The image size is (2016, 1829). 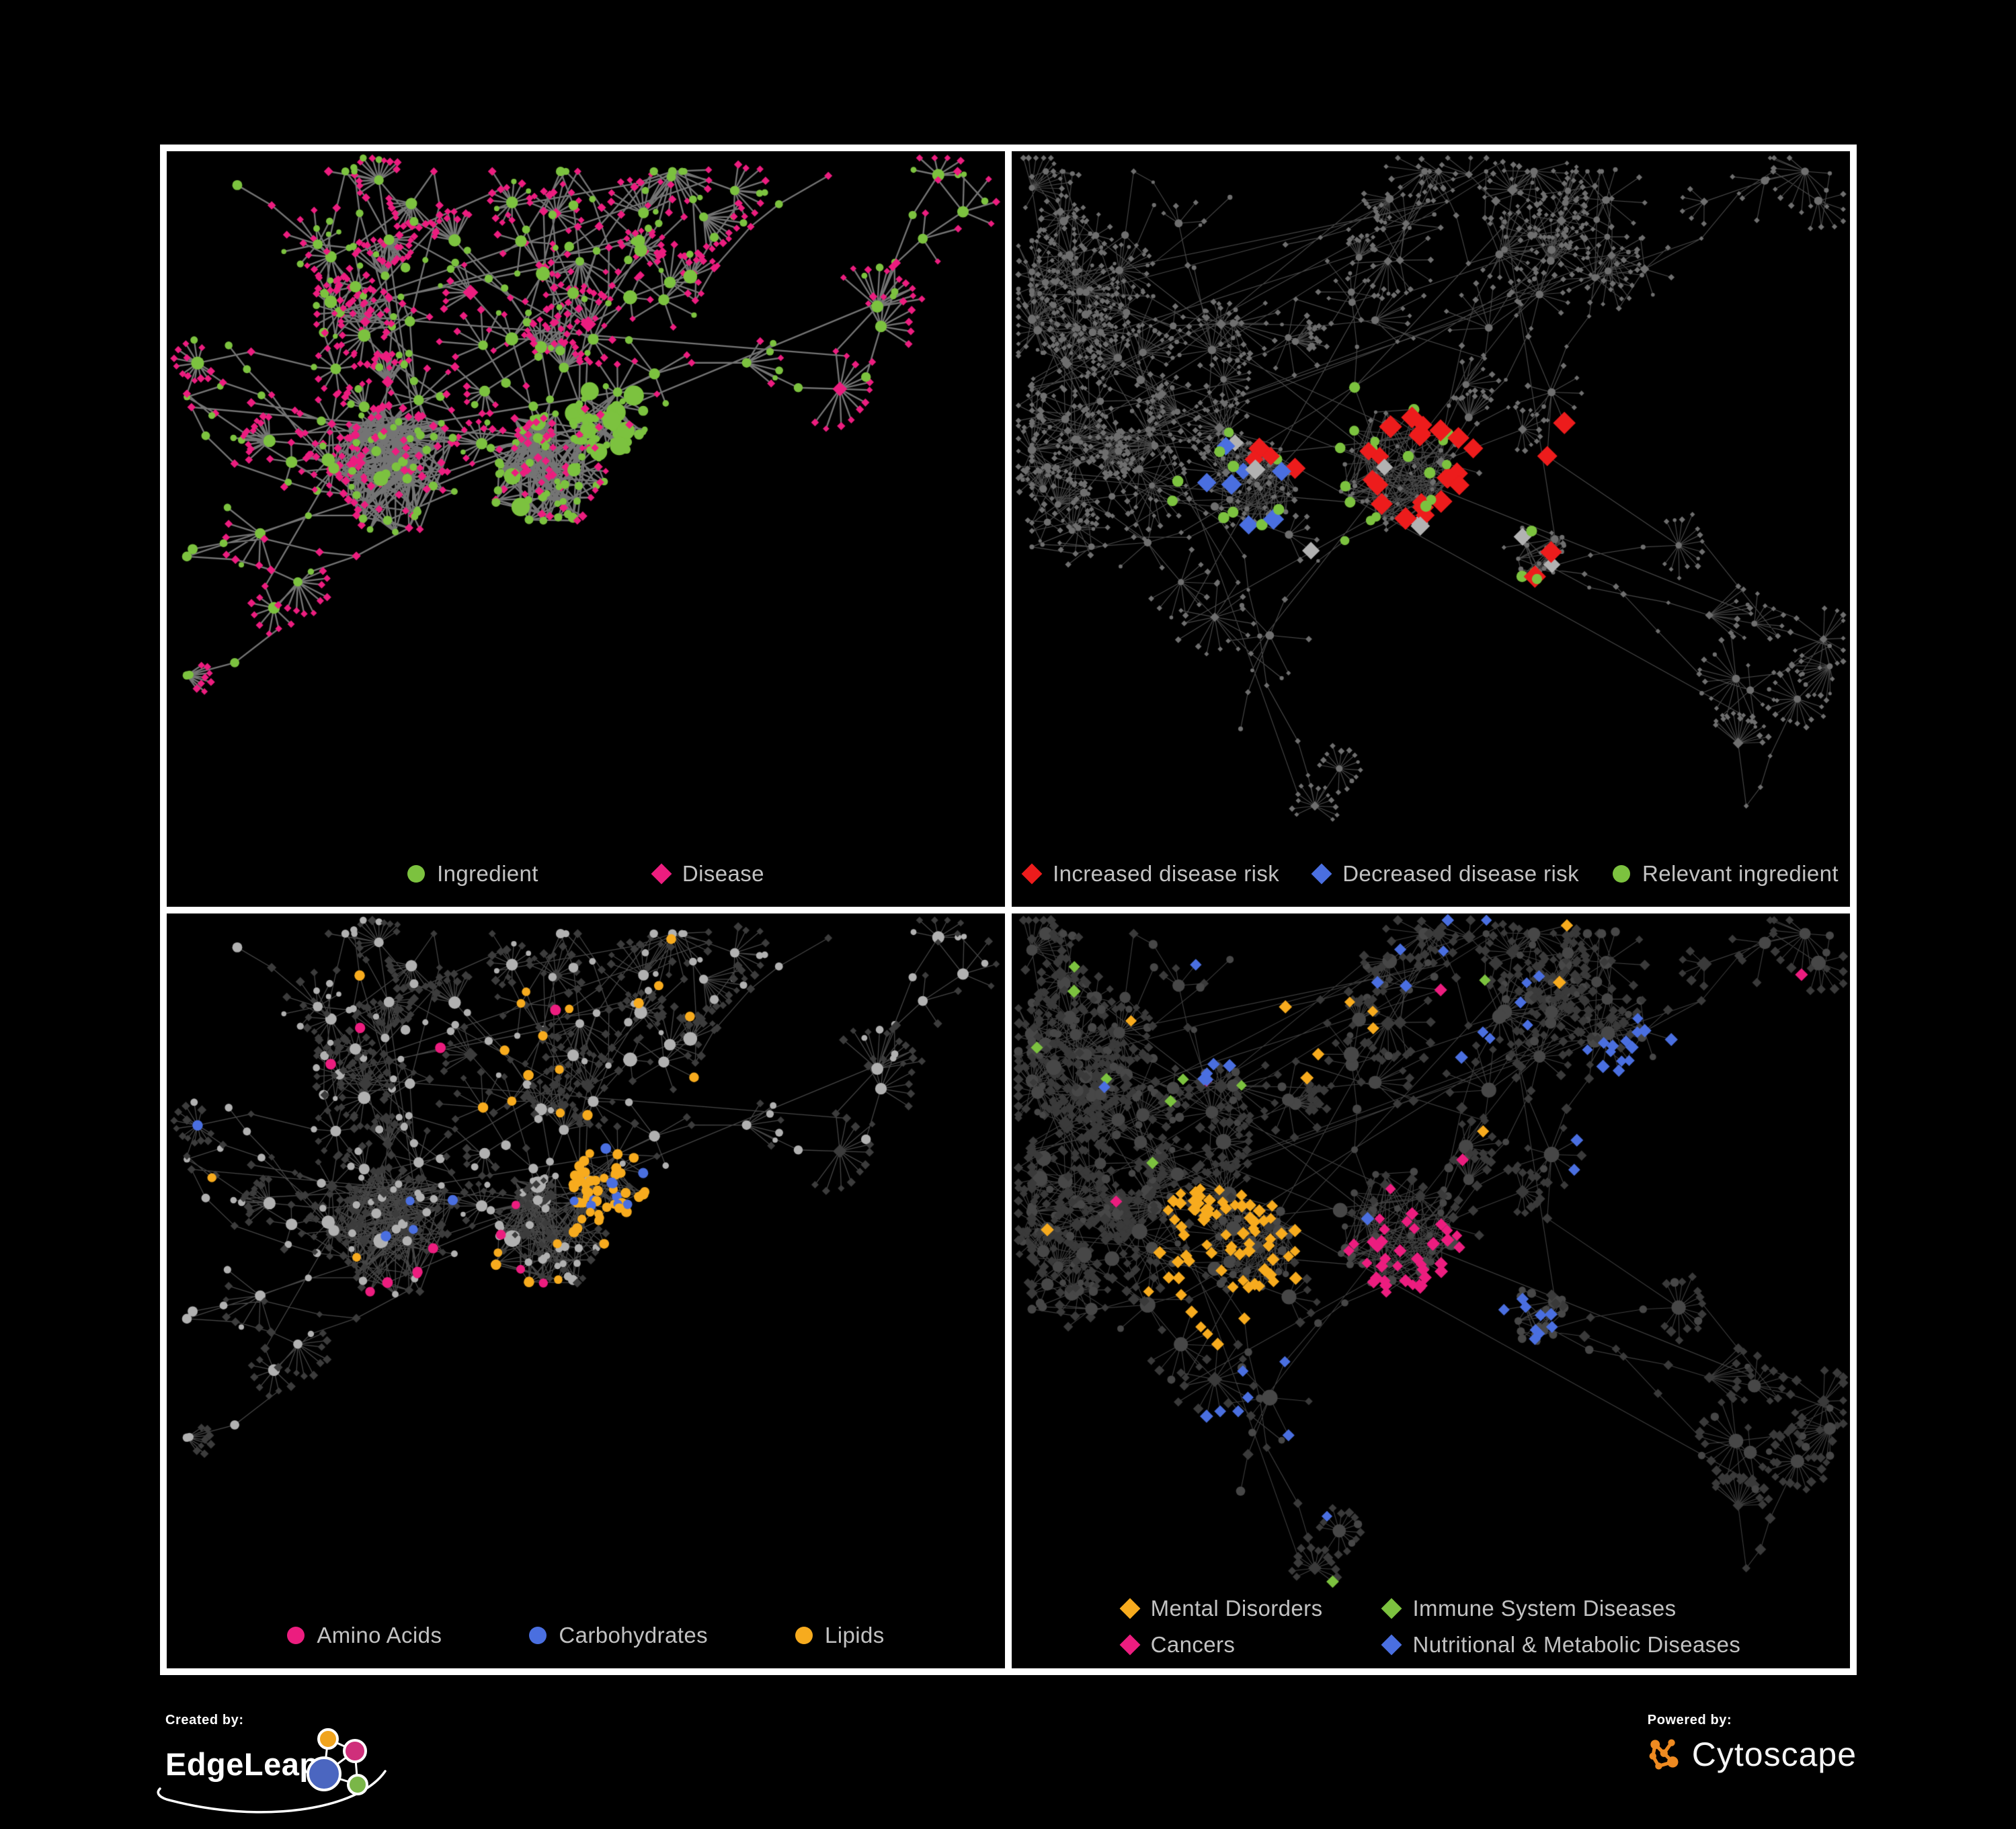 I want to click on legend-item-disease: Disease, so click(x=707, y=873).